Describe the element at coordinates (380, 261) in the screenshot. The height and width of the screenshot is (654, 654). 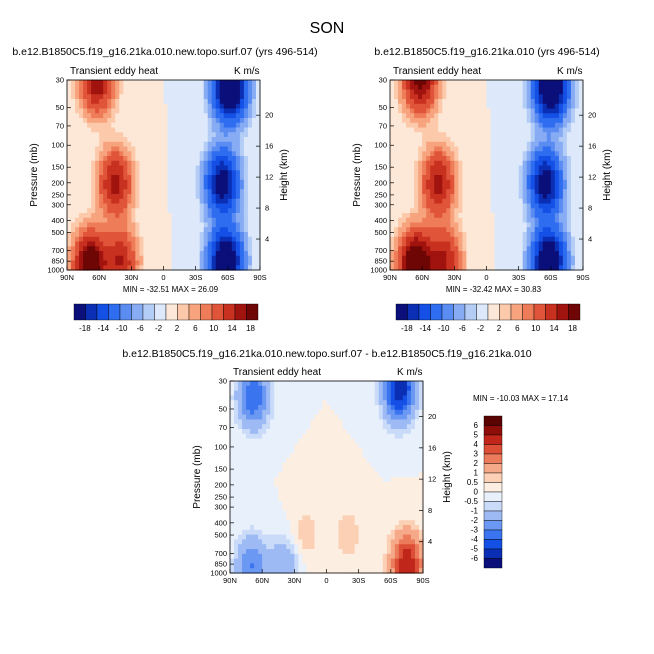
I see `y-tick-label: 850` at that location.